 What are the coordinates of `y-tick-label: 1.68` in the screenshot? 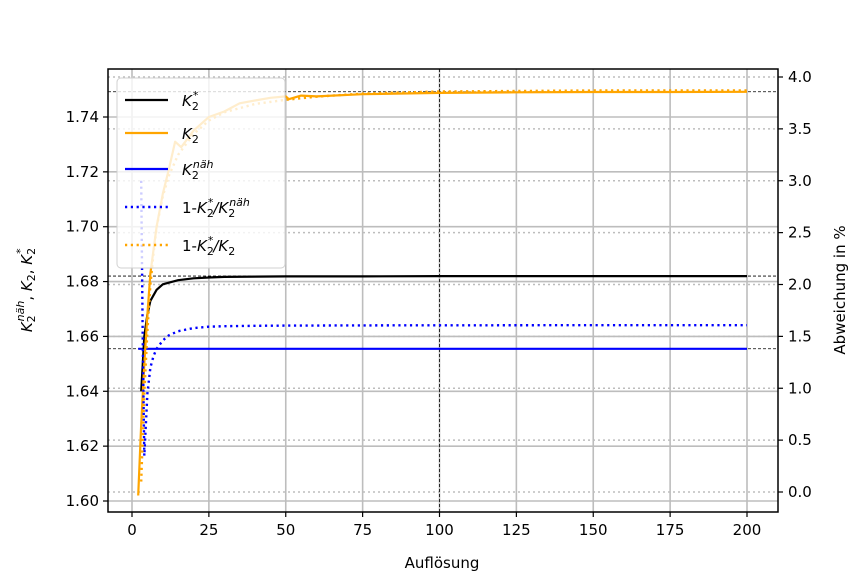 It's located at (82, 282).